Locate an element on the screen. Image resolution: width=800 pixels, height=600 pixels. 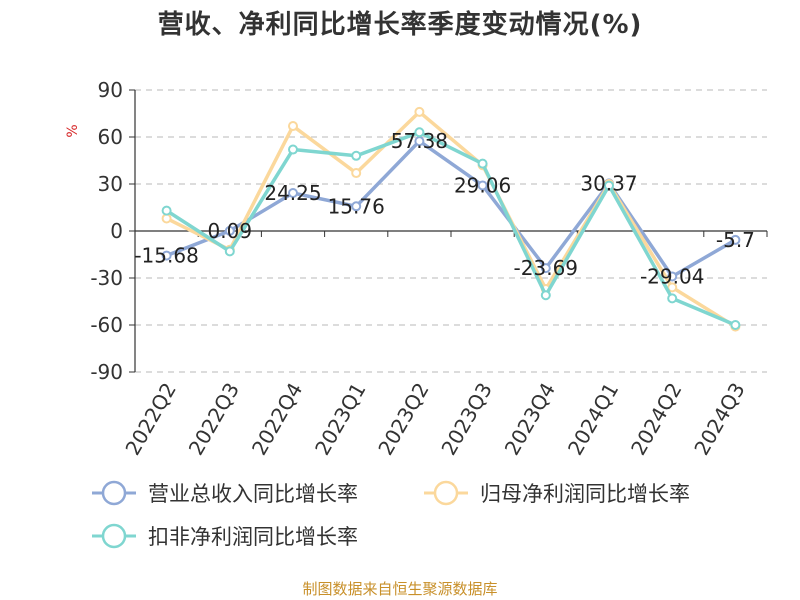
chart-title: 营收、净利同比增长率季度变动情况(%) is located at coordinates (400, 25).